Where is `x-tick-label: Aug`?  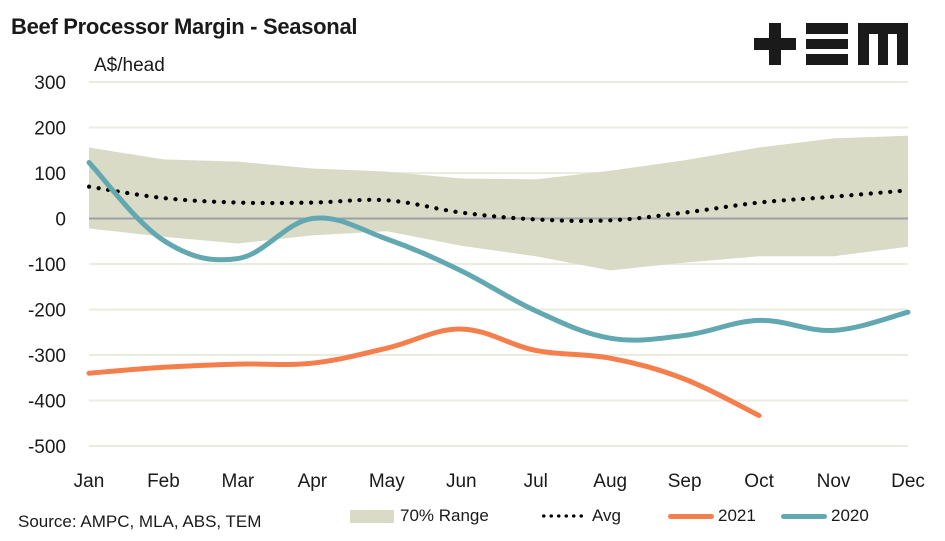
x-tick-label: Aug is located at coordinates (610, 481).